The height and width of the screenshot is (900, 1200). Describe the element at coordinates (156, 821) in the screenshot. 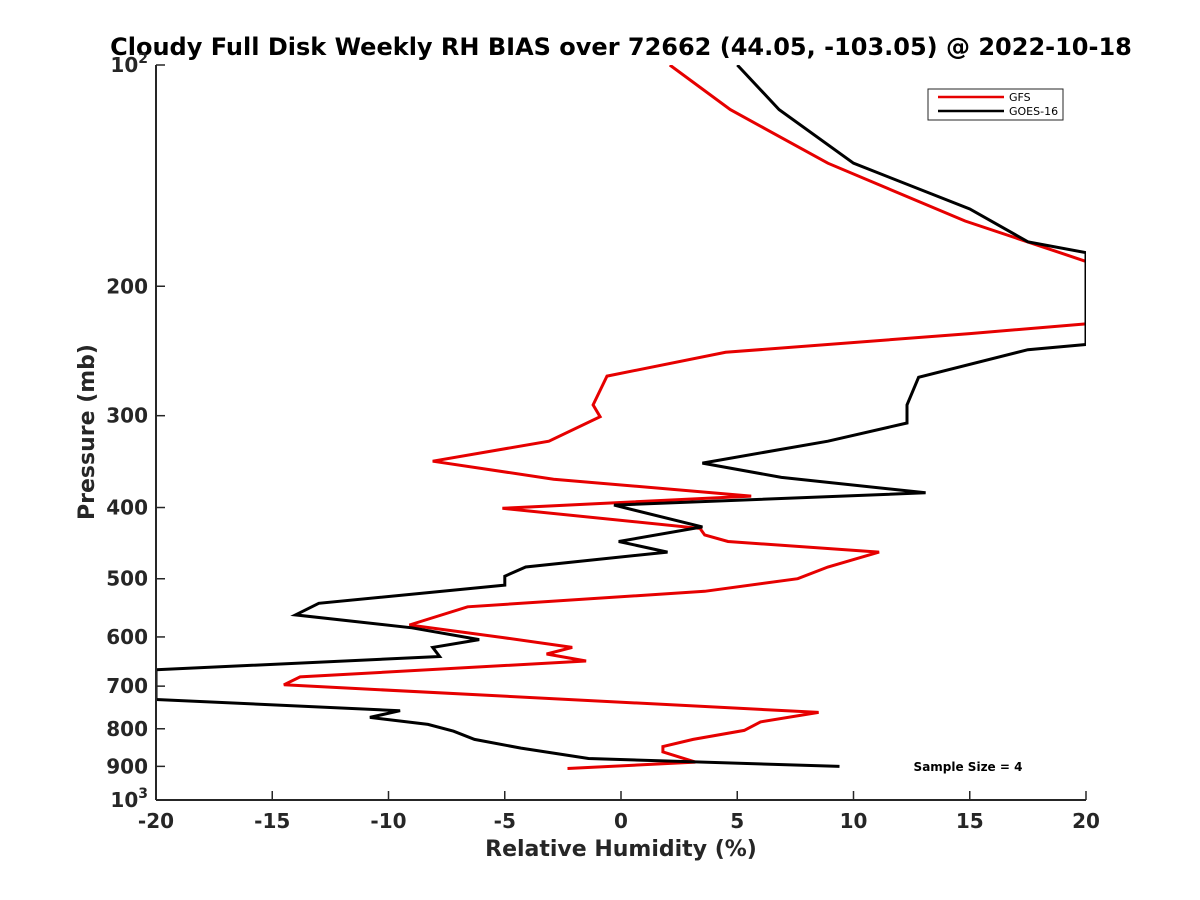

I see `x-tick-label: -20` at that location.